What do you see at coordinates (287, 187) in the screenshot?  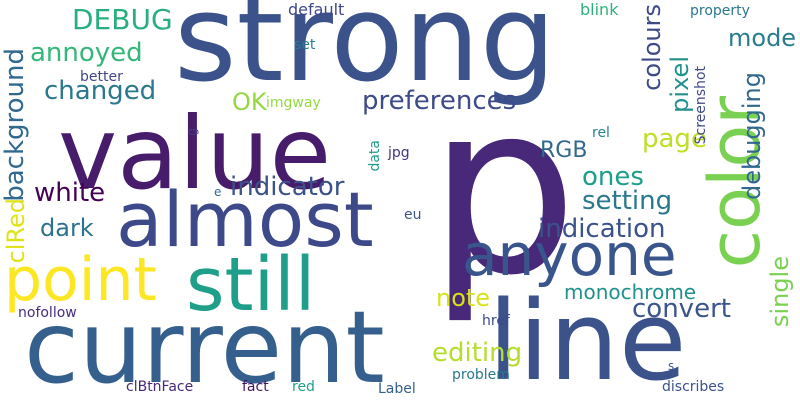 I see `word-indicator: indicator` at bounding box center [287, 187].